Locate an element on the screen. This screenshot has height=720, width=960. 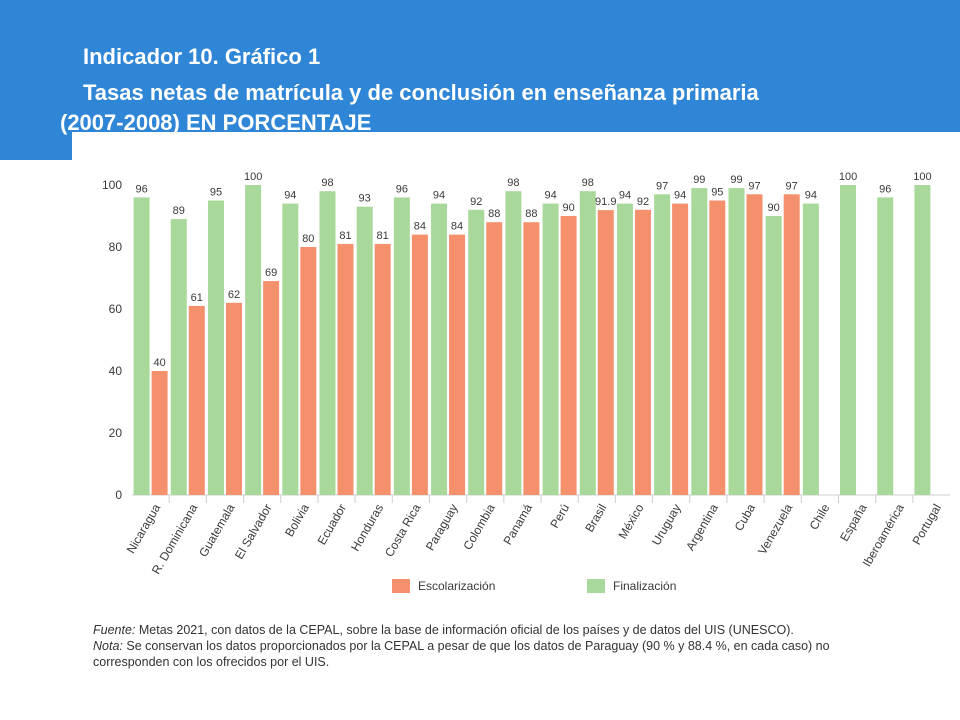
y-tick-label: 100 is located at coordinates (112, 185).